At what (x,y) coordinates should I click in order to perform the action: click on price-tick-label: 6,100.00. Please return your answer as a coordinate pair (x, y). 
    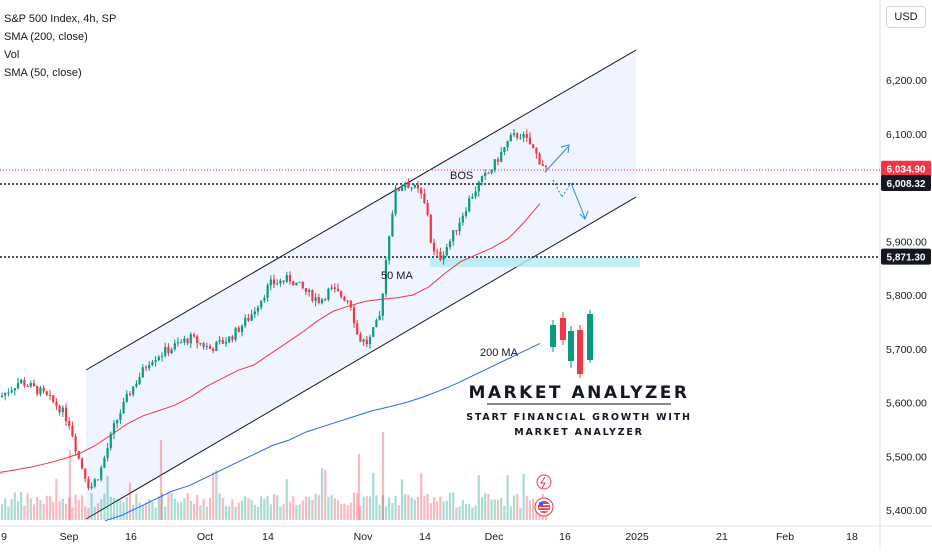
    Looking at the image, I should click on (906, 135).